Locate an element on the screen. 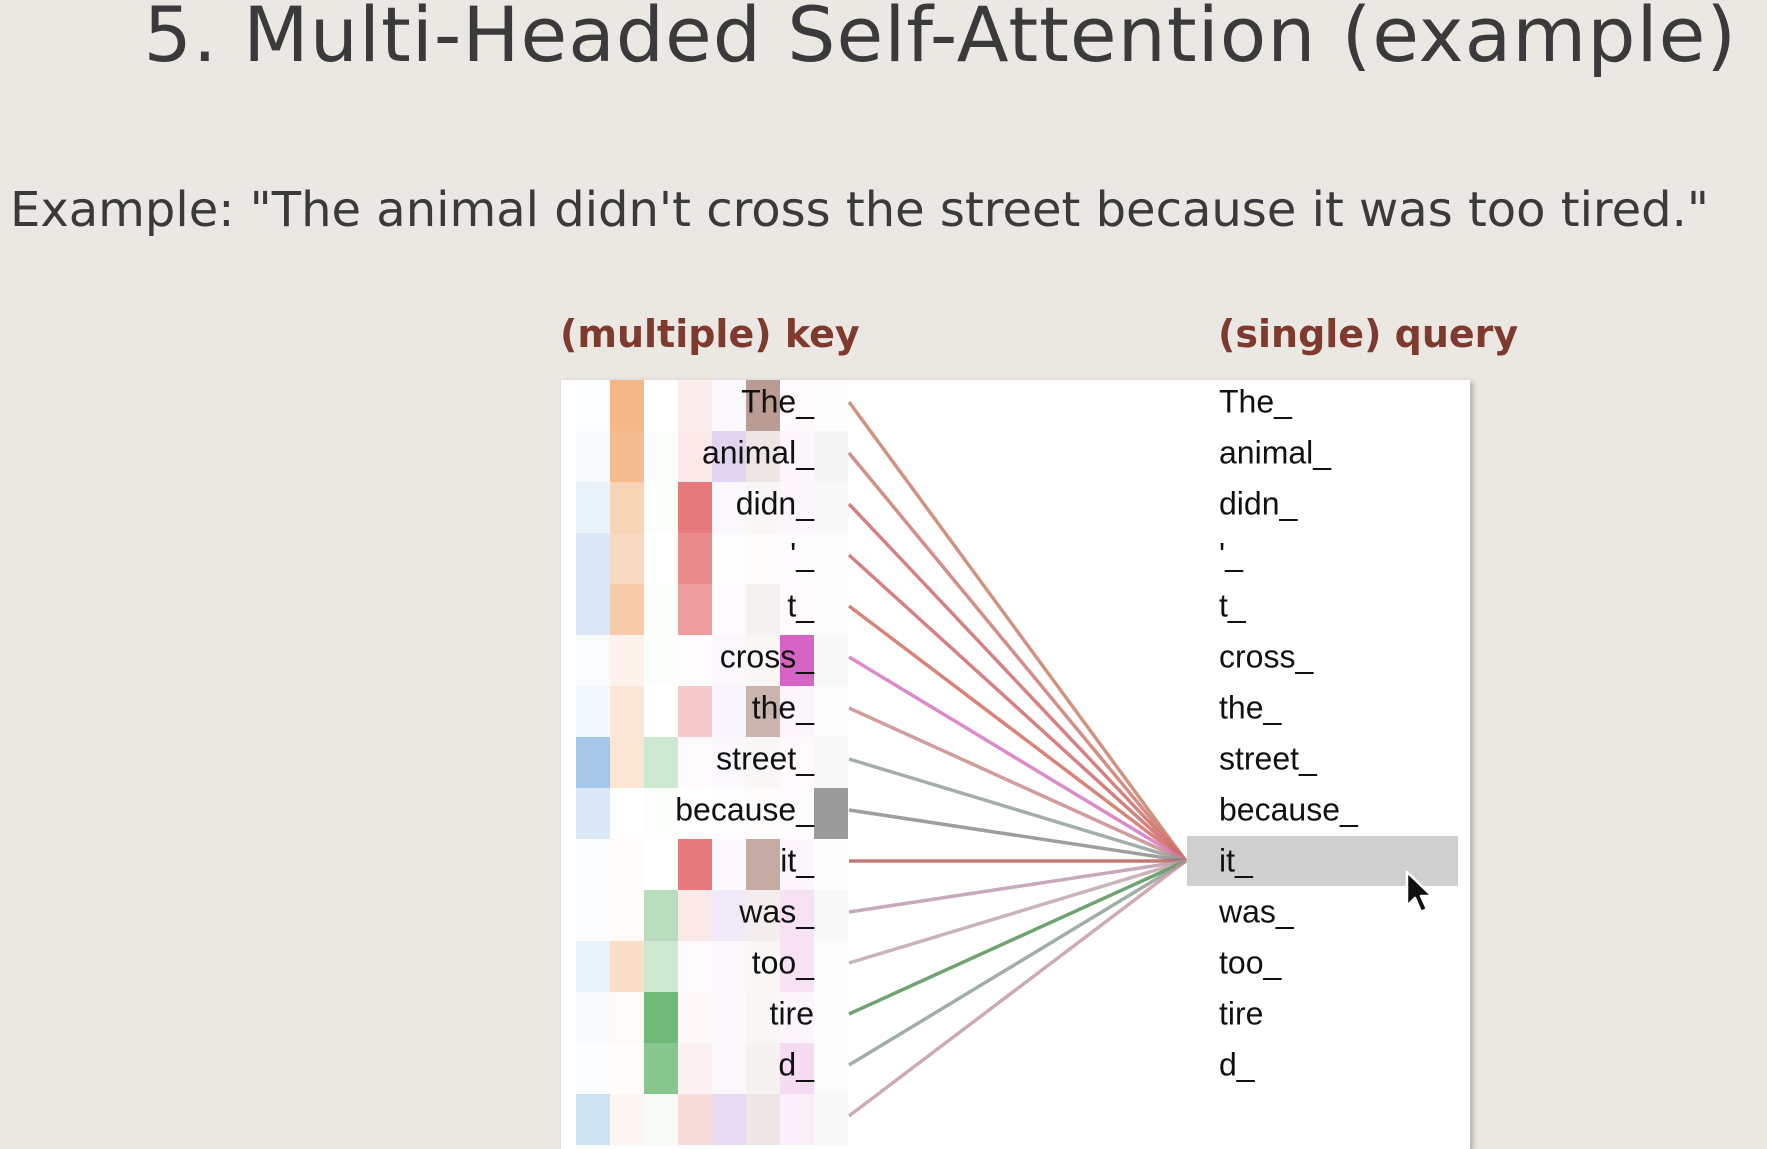 This screenshot has width=1767, height=1149. key-token: the_ is located at coordinates (782, 707).